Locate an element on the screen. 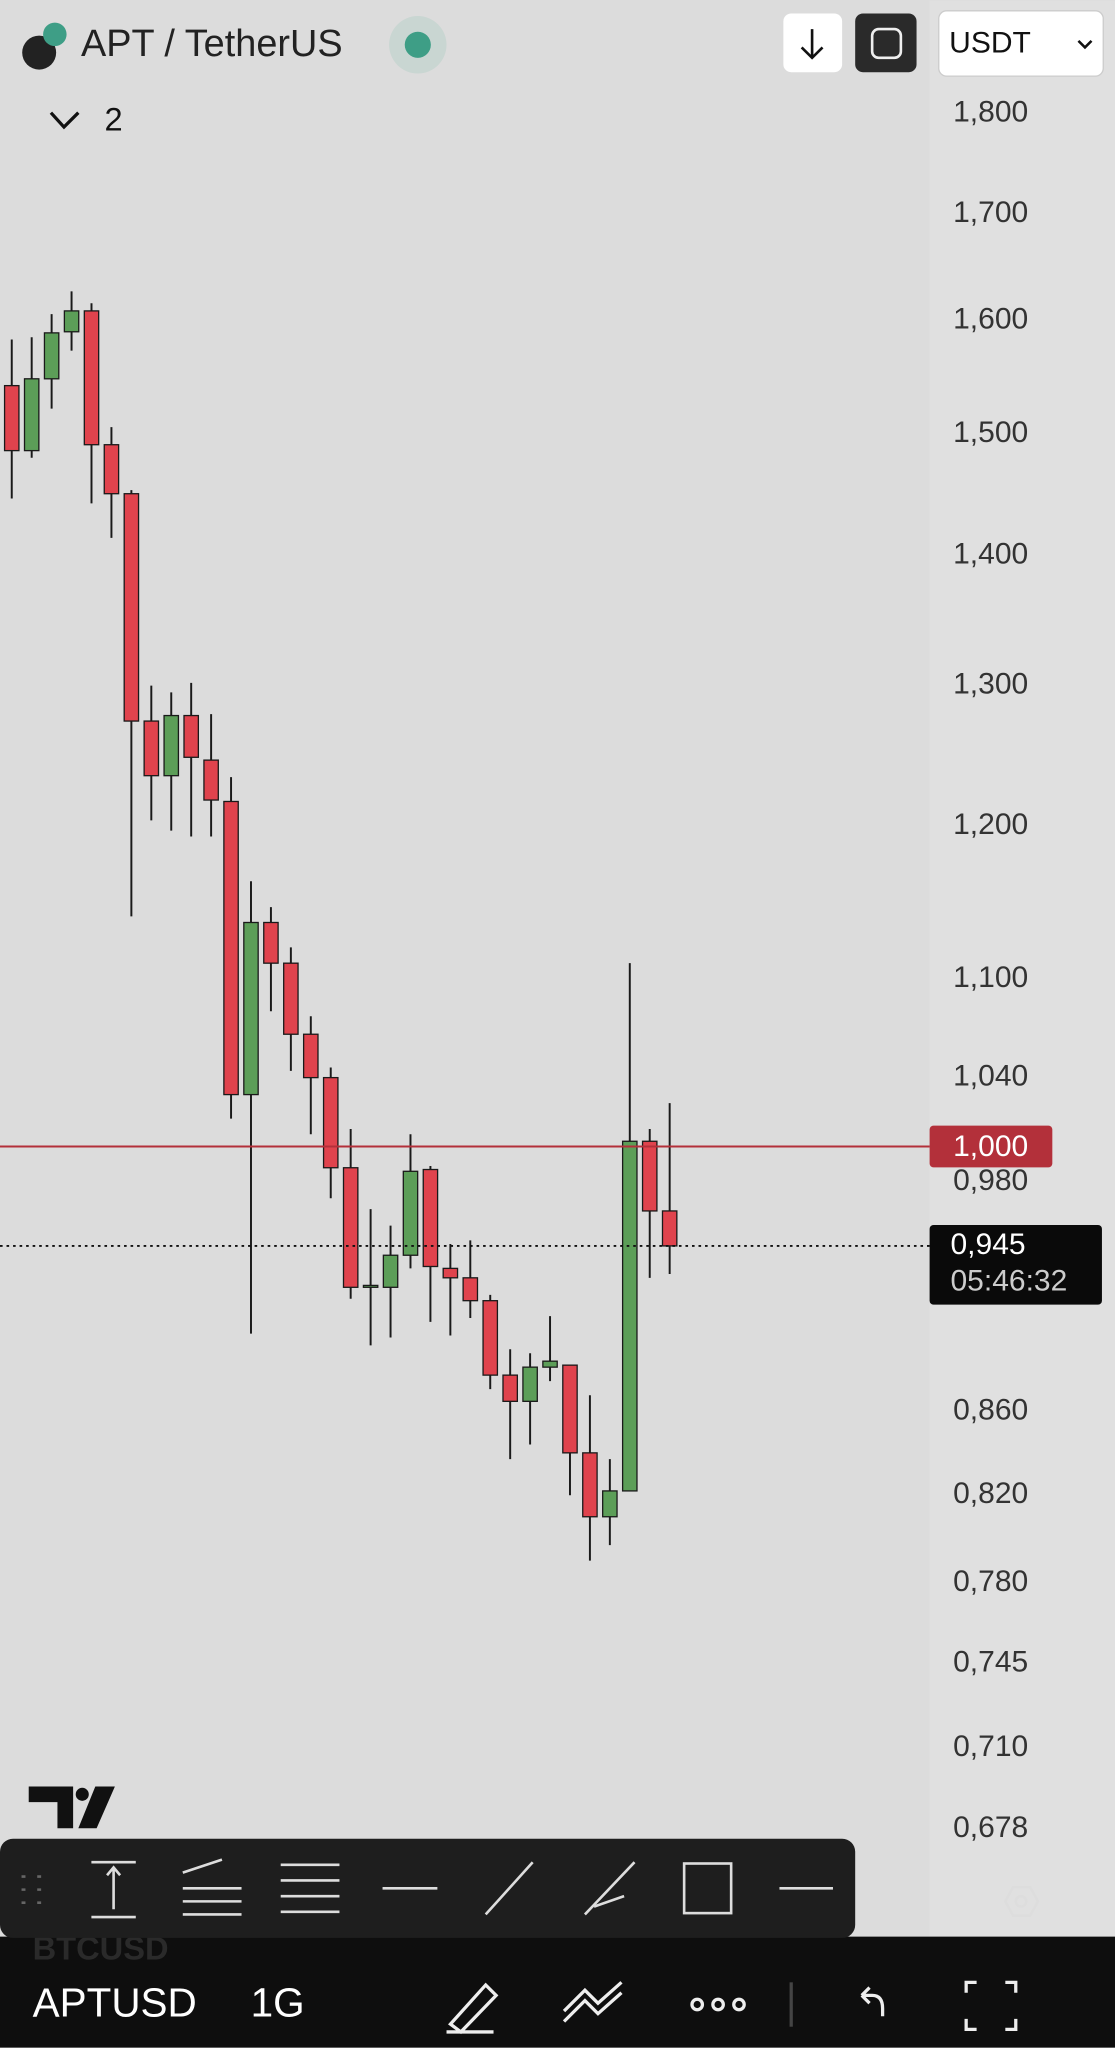 This screenshot has width=1115, height=2048. y-tick-label: 1,300 is located at coordinates (990, 684).